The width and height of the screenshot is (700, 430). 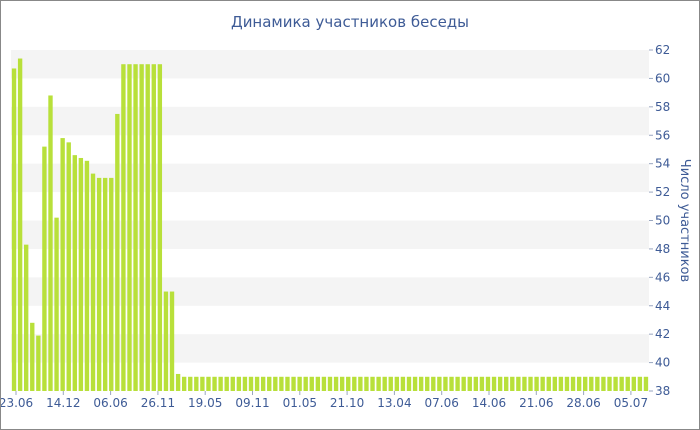 What do you see at coordinates (300, 403) in the screenshot?
I see `x-tick-label: 01.05` at bounding box center [300, 403].